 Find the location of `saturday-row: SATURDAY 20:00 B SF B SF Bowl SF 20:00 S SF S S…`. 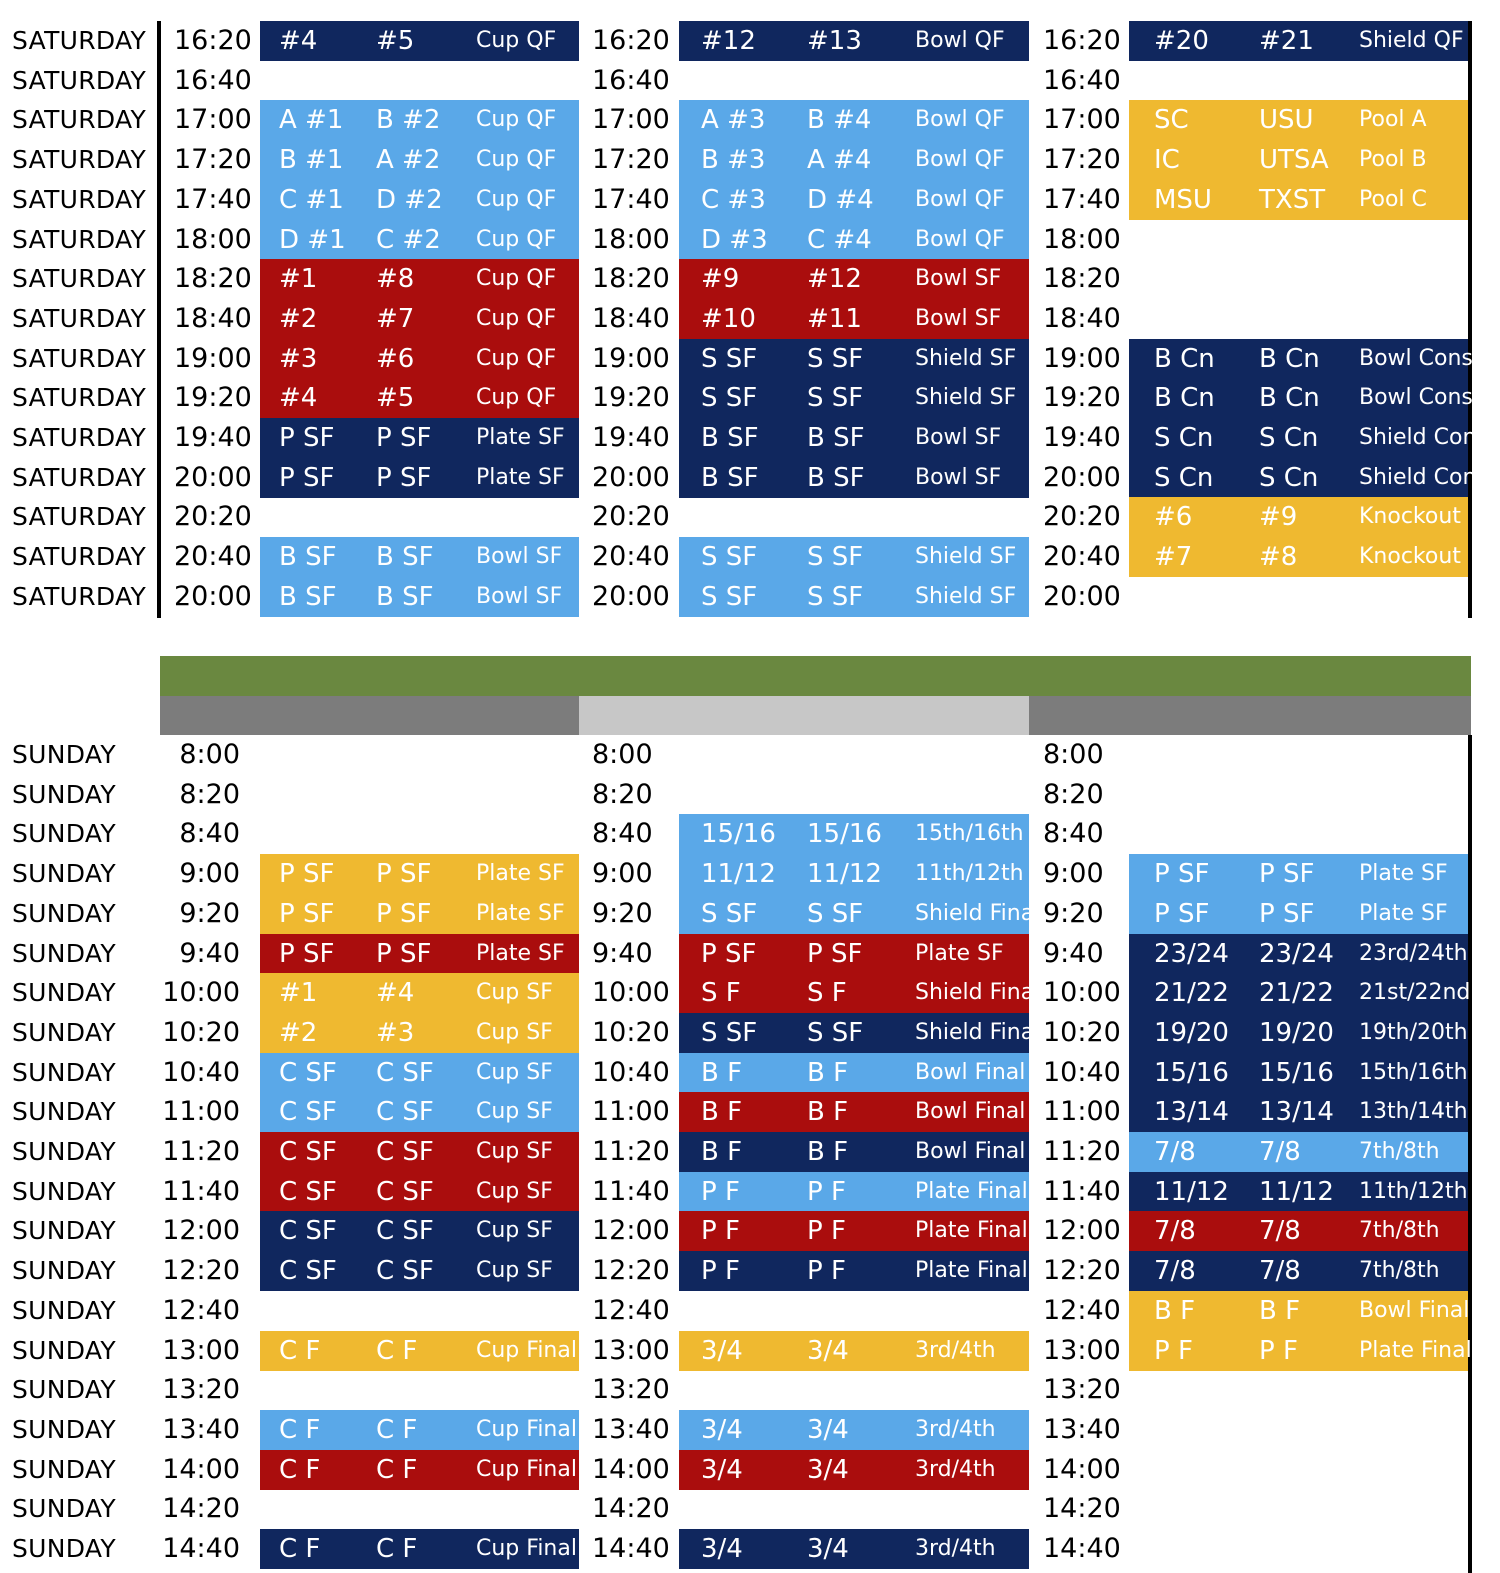

saturday-row: SATURDAY 20:00 B SF B SF Bowl SF 20:00 S SF S S… is located at coordinates (750, 596).